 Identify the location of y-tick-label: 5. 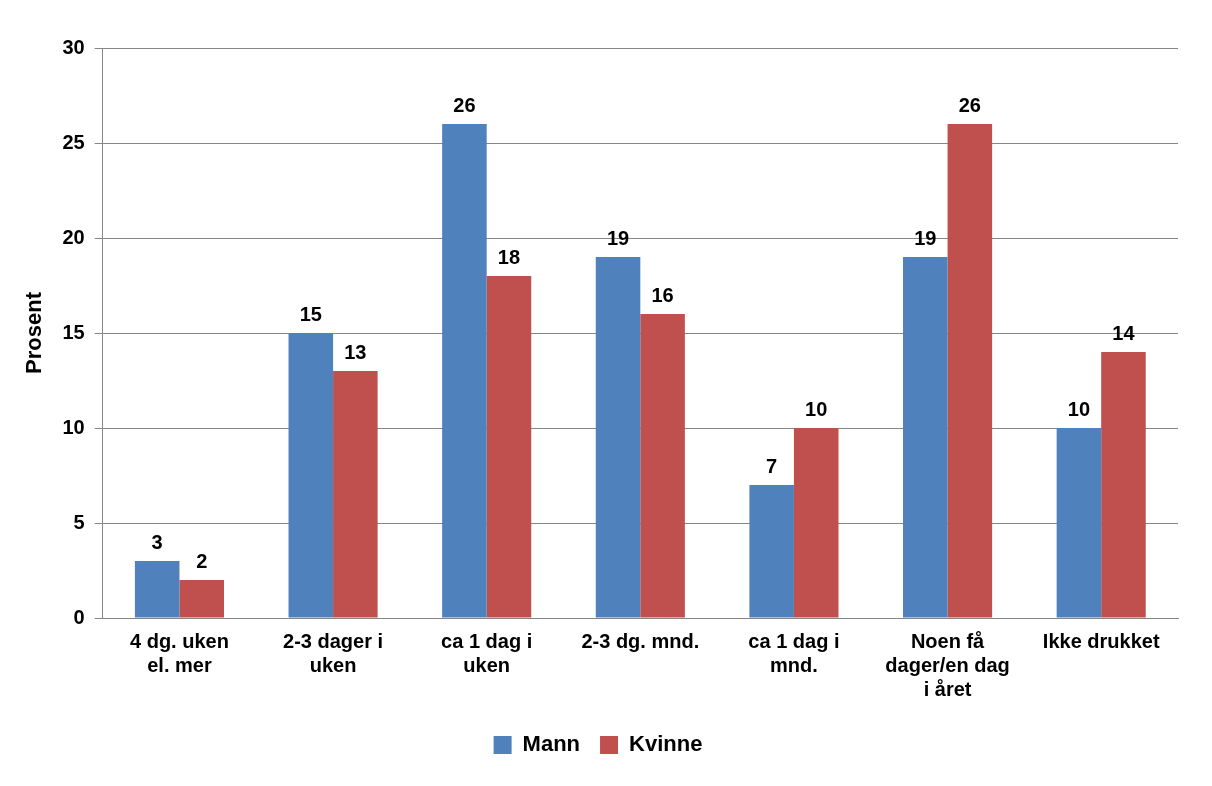
(79, 521).